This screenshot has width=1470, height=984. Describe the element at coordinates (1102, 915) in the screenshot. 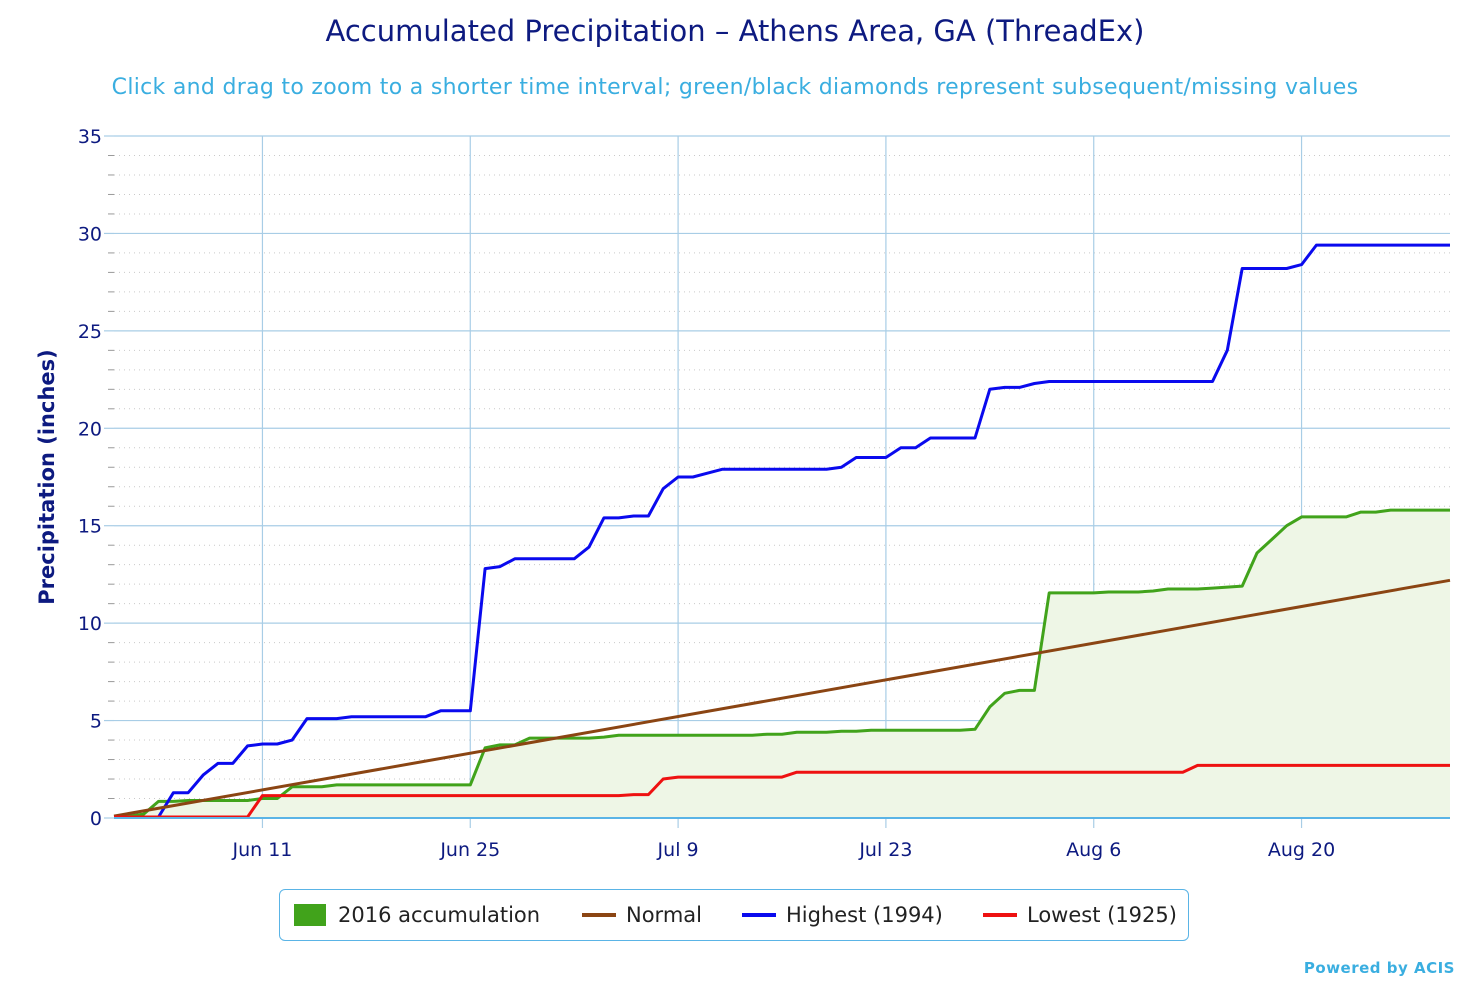

I see `legend-label-lowest: Lowest (1925)` at that location.